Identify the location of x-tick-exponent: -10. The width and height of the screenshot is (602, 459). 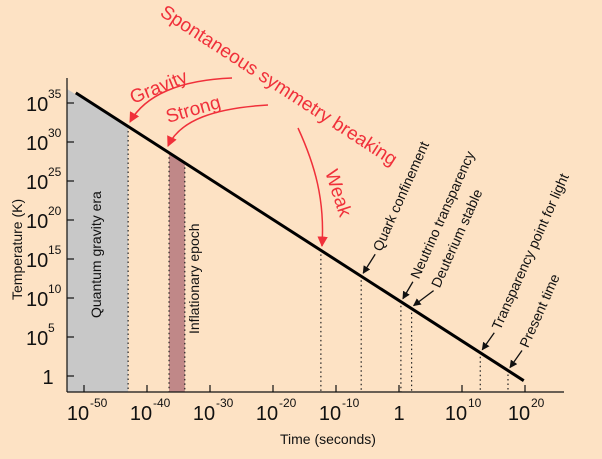
(351, 403).